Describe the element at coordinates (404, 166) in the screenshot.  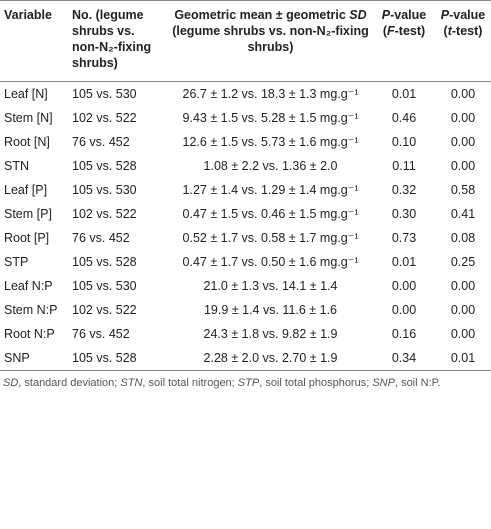
I see `table-cell: 0.11` at that location.